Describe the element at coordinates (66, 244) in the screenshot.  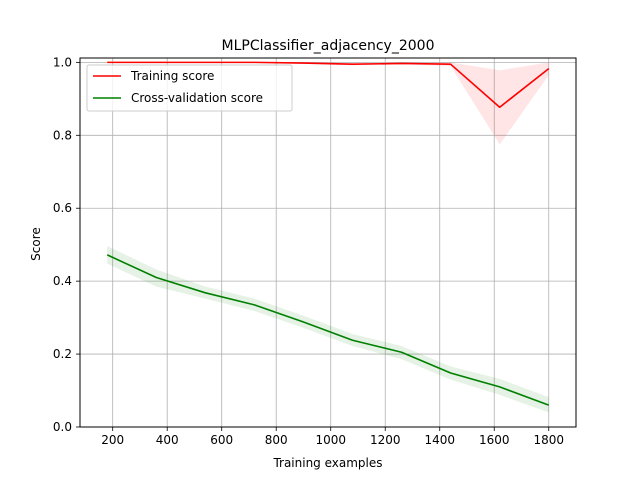
I see `y-axis-ticks: 0.0 0.2 0.4 0.6 0.8 1.0` at that location.